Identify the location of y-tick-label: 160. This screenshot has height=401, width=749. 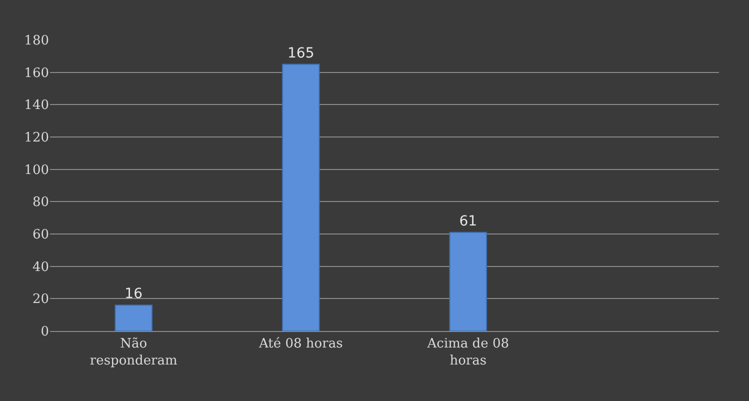
(36, 73).